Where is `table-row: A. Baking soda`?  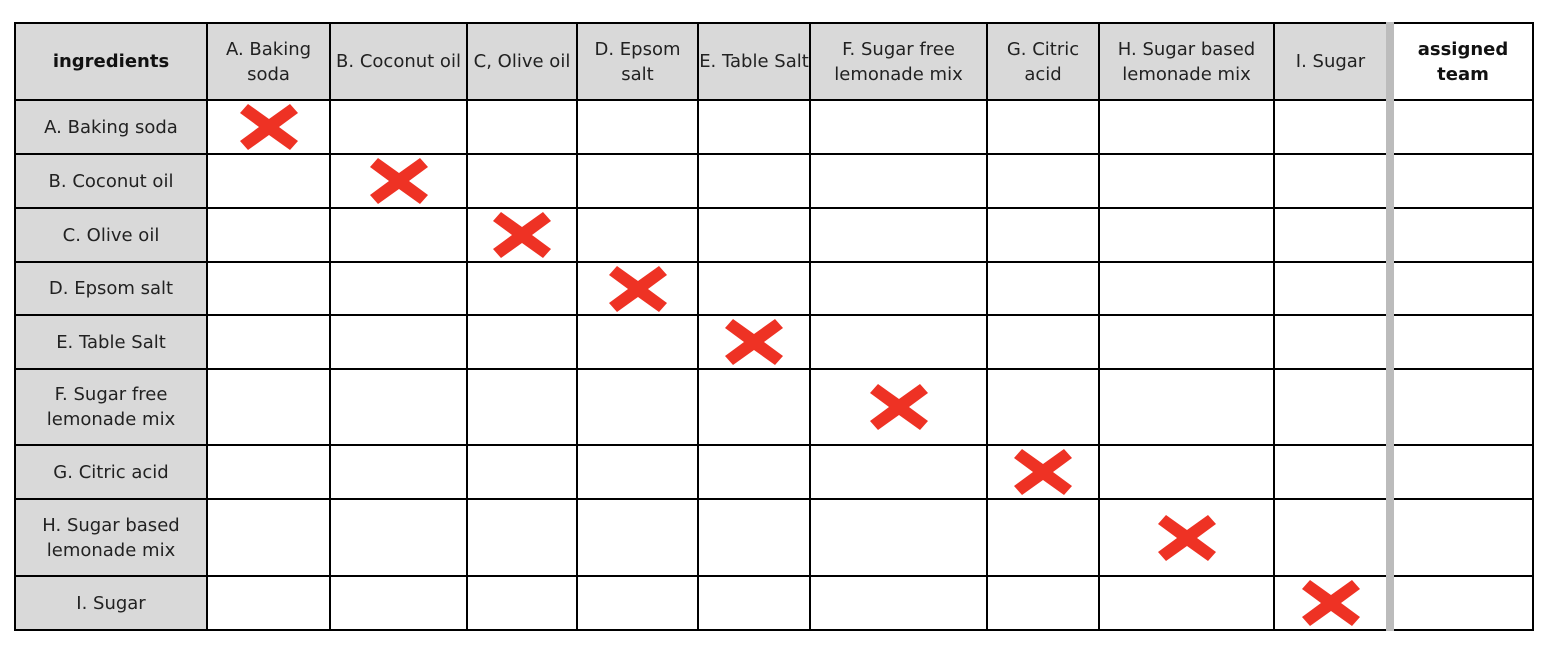
table-row: A. Baking soda is located at coordinates (774, 127).